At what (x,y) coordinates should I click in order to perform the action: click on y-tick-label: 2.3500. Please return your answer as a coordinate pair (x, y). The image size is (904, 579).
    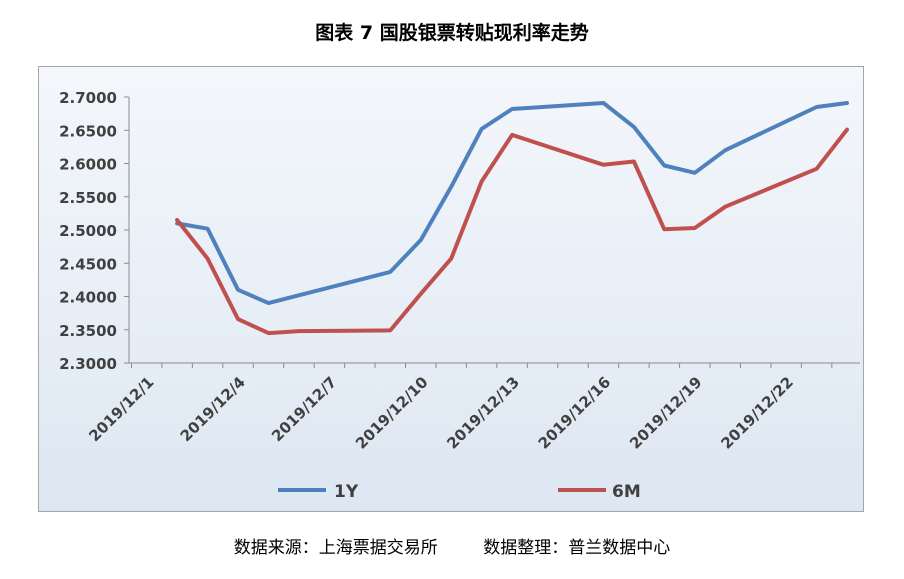
    Looking at the image, I should click on (88, 331).